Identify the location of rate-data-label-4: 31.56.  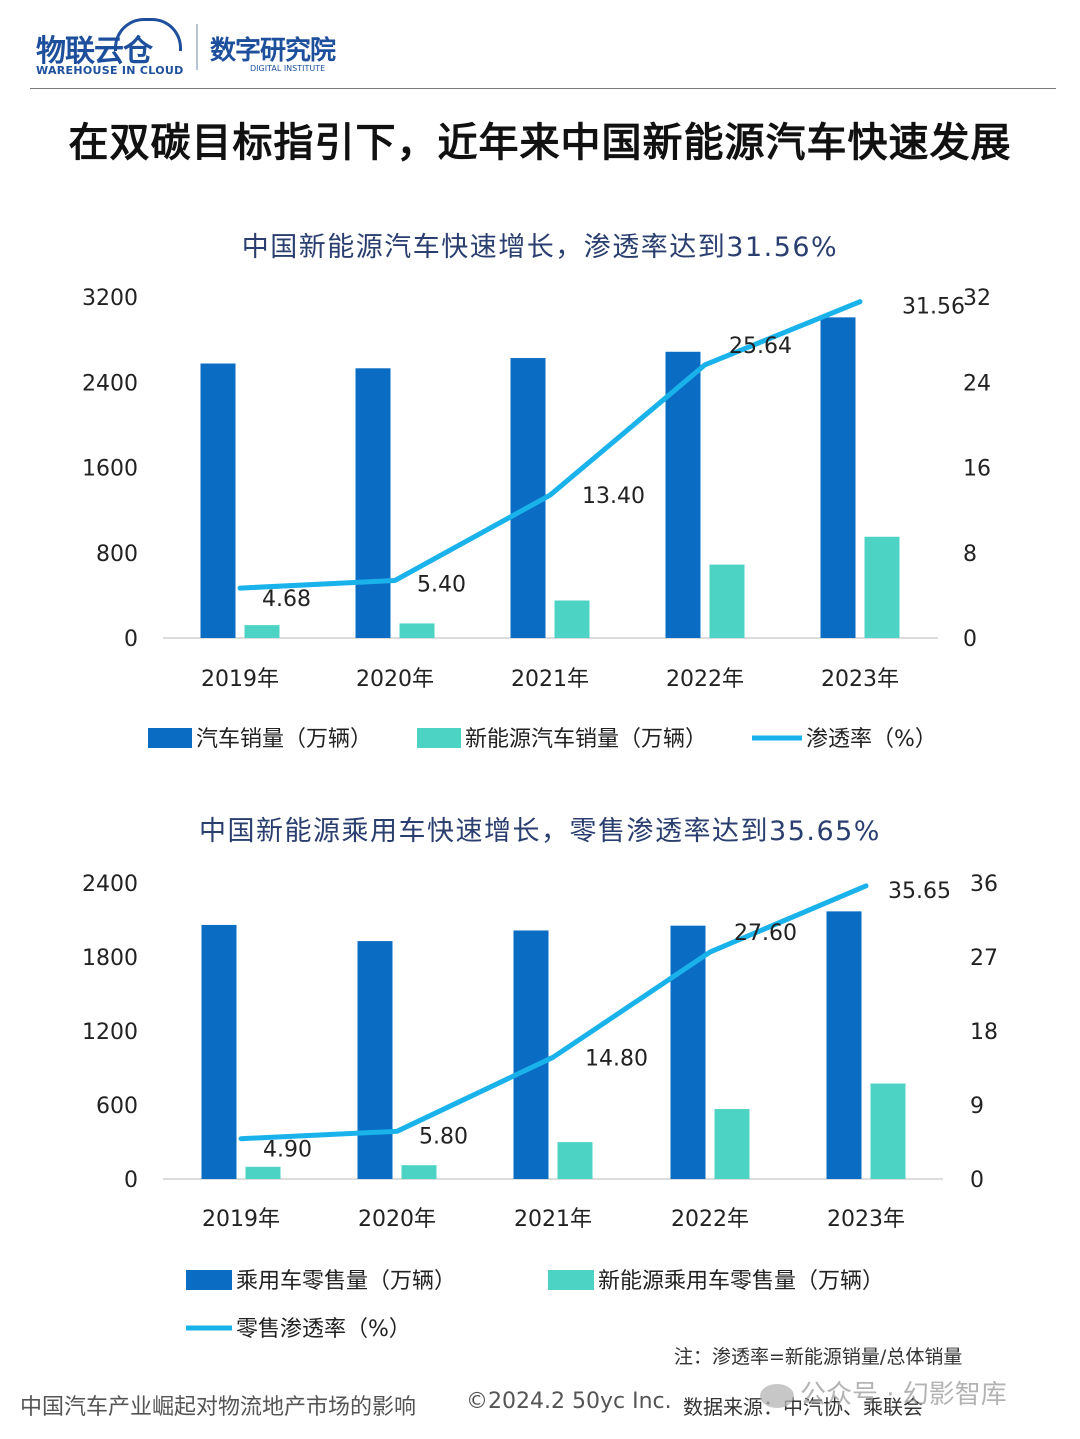
(933, 307).